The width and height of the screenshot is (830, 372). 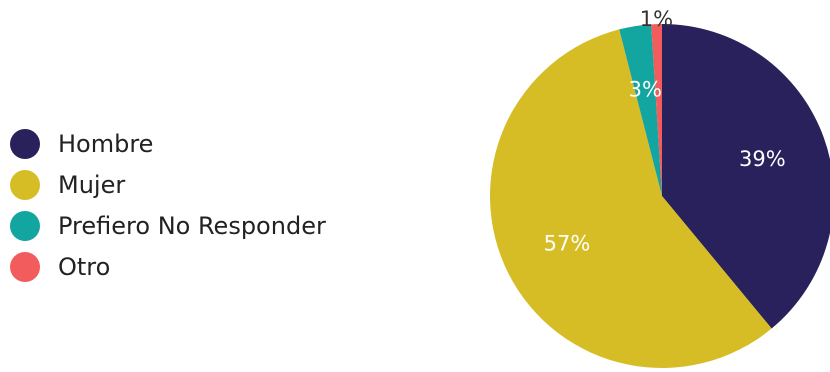 I want to click on pie-slice-prefiero-no-responder, so click(x=640, y=110).